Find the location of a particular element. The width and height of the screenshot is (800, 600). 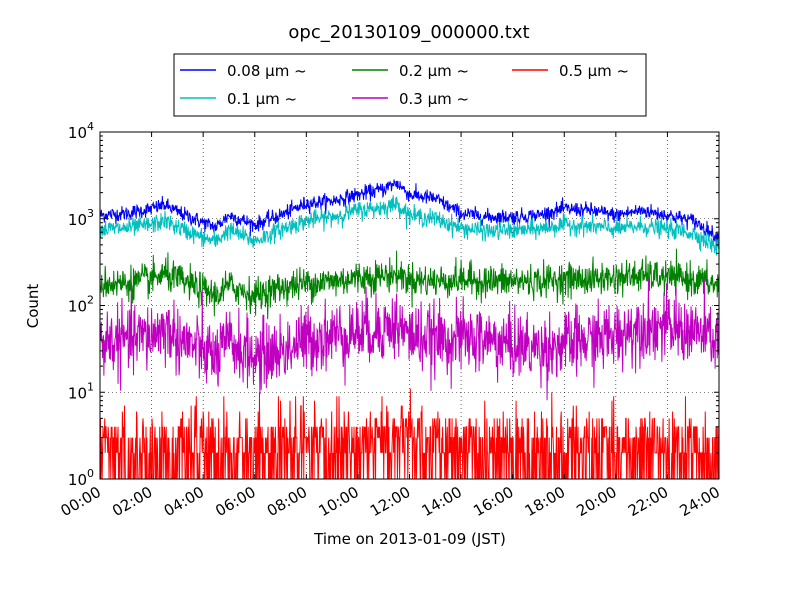

x-tick-label: 20:00 is located at coordinates (596, 501).